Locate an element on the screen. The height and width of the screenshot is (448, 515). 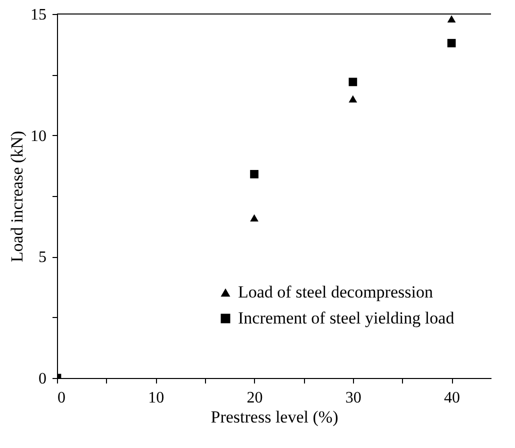
legend-label: Load of steel decompression is located at coordinates (336, 292).